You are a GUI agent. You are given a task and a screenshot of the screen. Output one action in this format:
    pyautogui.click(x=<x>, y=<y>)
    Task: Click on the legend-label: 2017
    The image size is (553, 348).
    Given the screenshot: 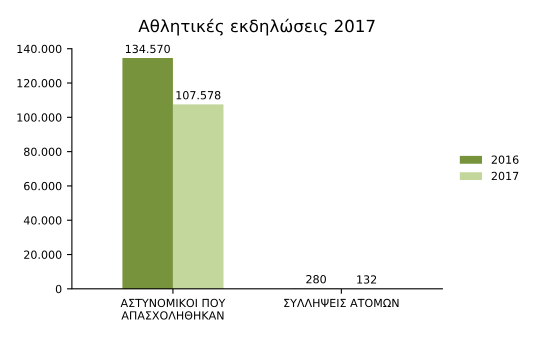 What is the action you would take?
    pyautogui.click(x=505, y=176)
    